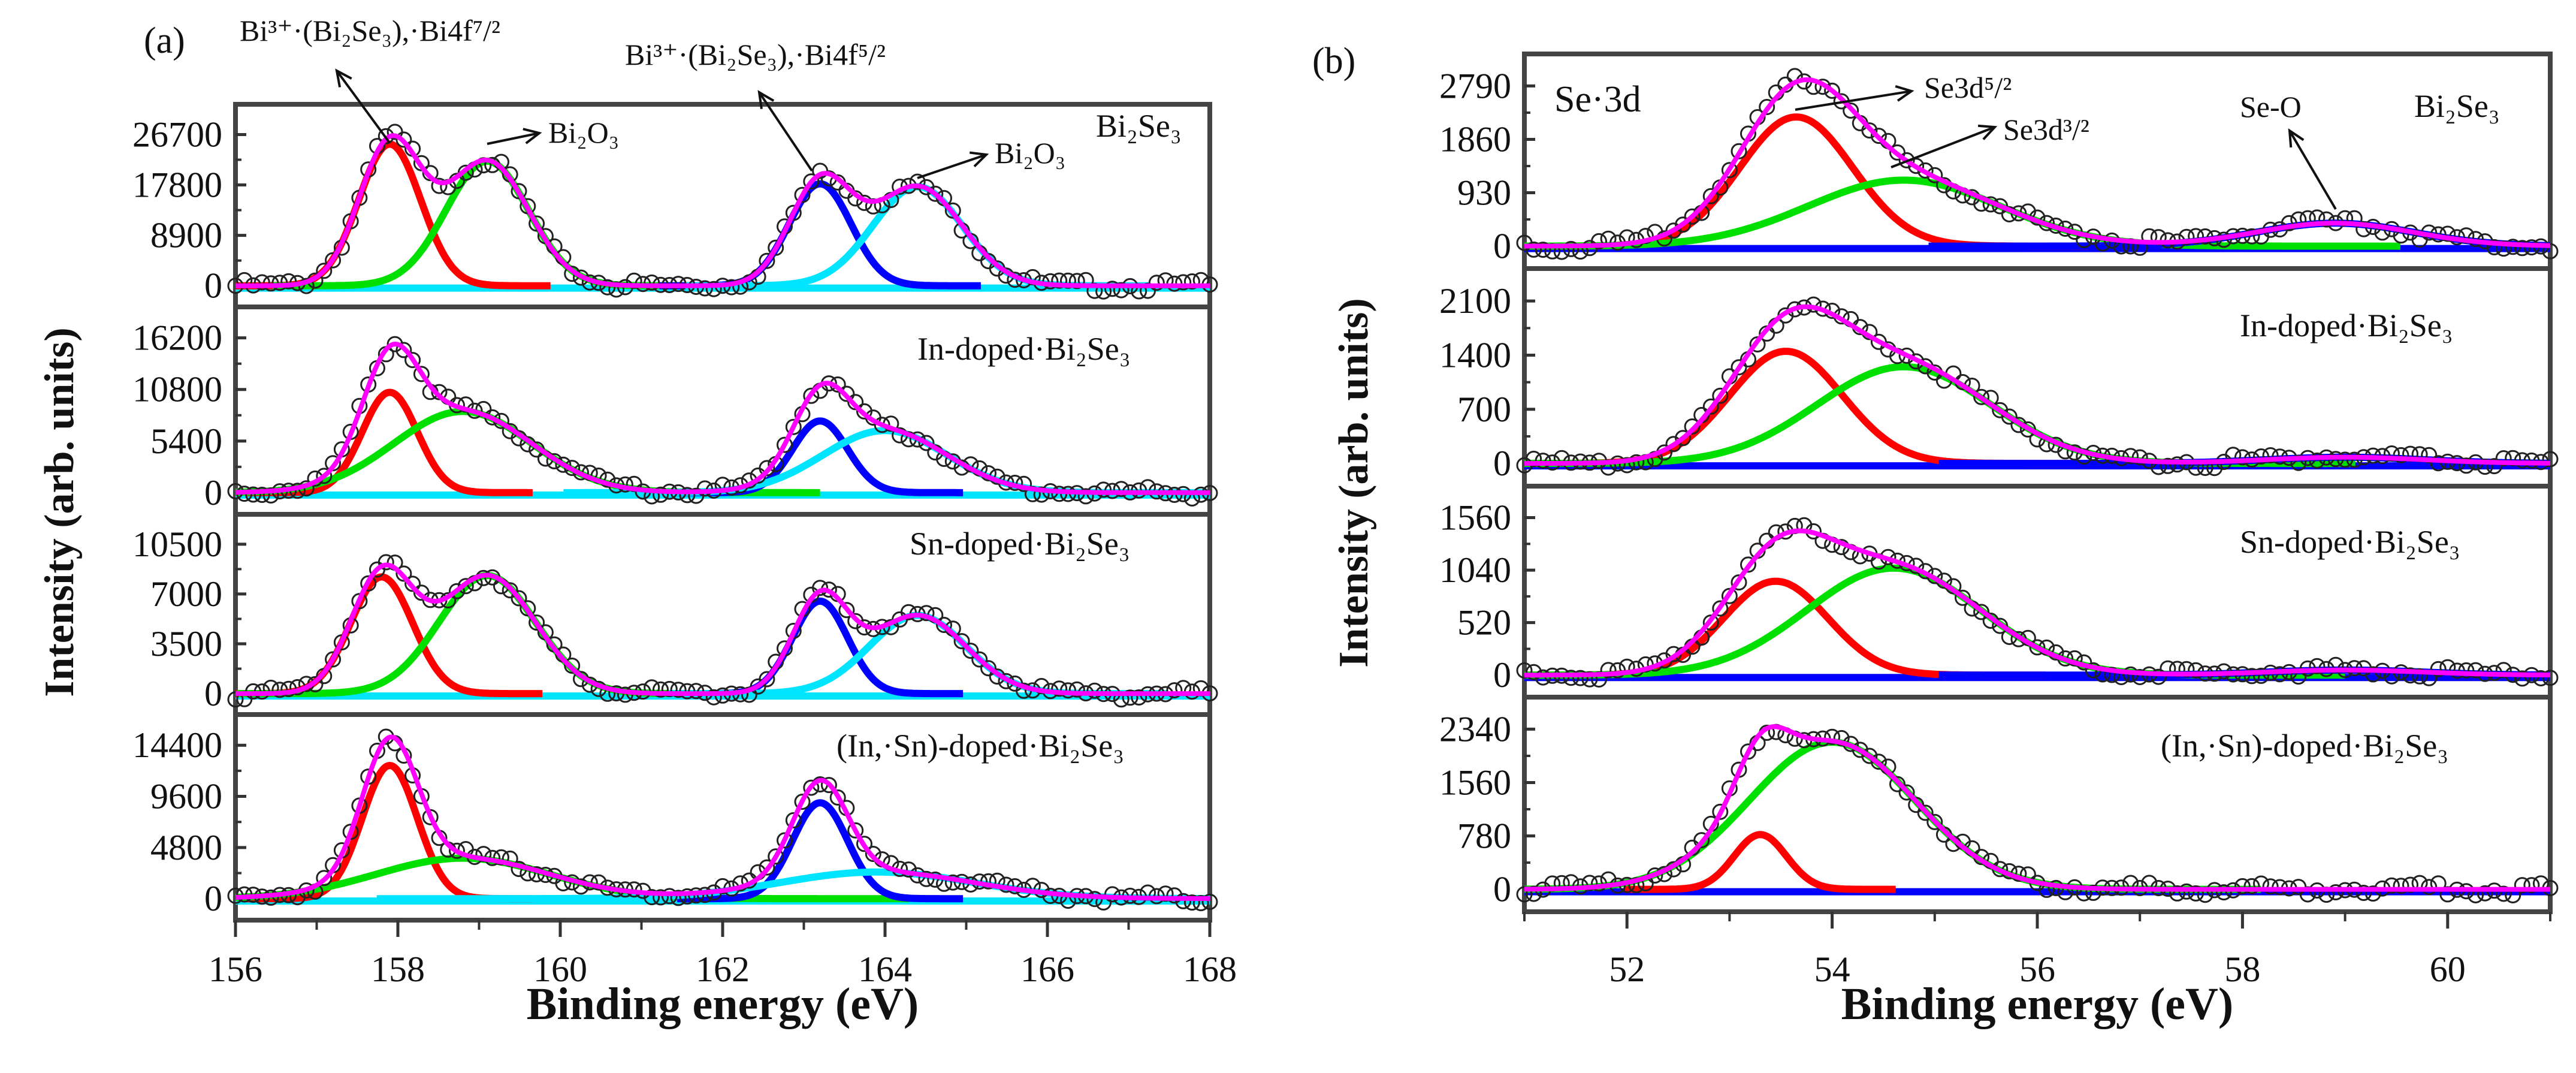 Image resolution: width=2576 pixels, height=1073 pixels. I want to click on annotation-arrow, so click(952, 166).